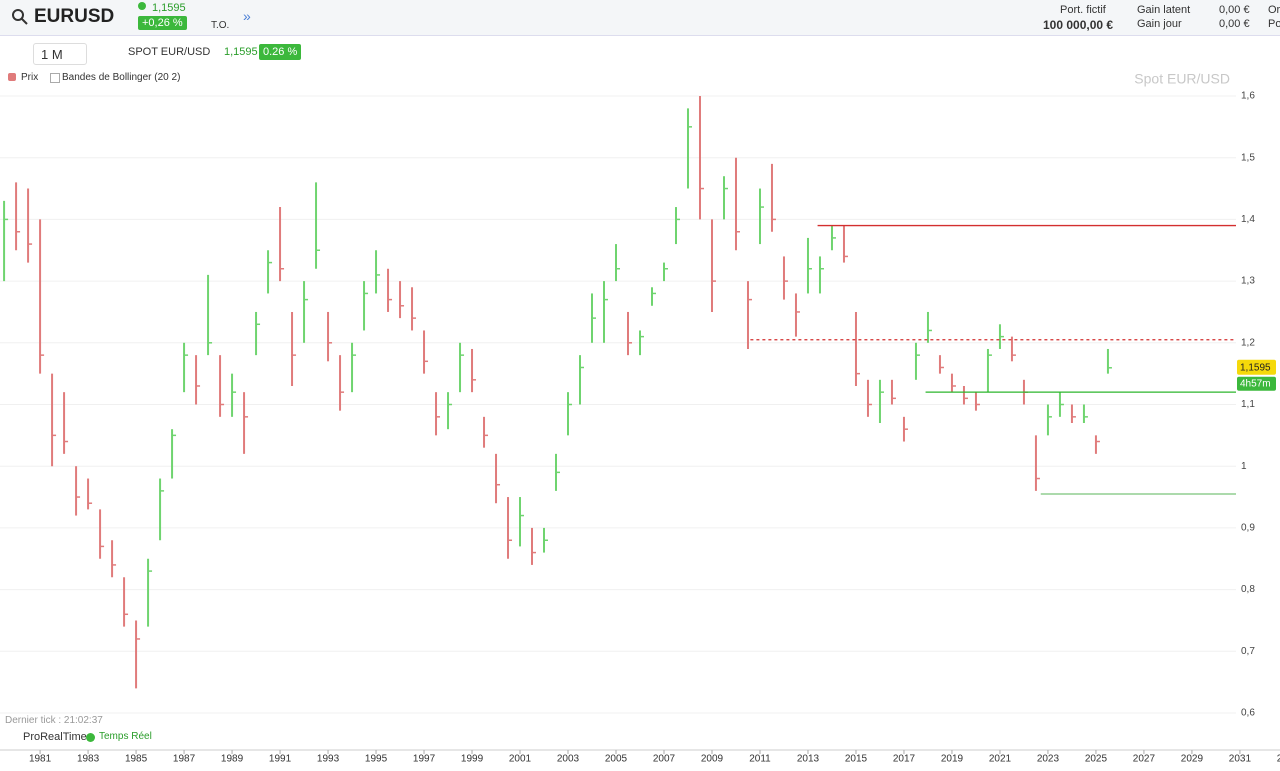  Describe the element at coordinates (1244, 466) in the screenshot. I see `y-tick-label: 1` at that location.